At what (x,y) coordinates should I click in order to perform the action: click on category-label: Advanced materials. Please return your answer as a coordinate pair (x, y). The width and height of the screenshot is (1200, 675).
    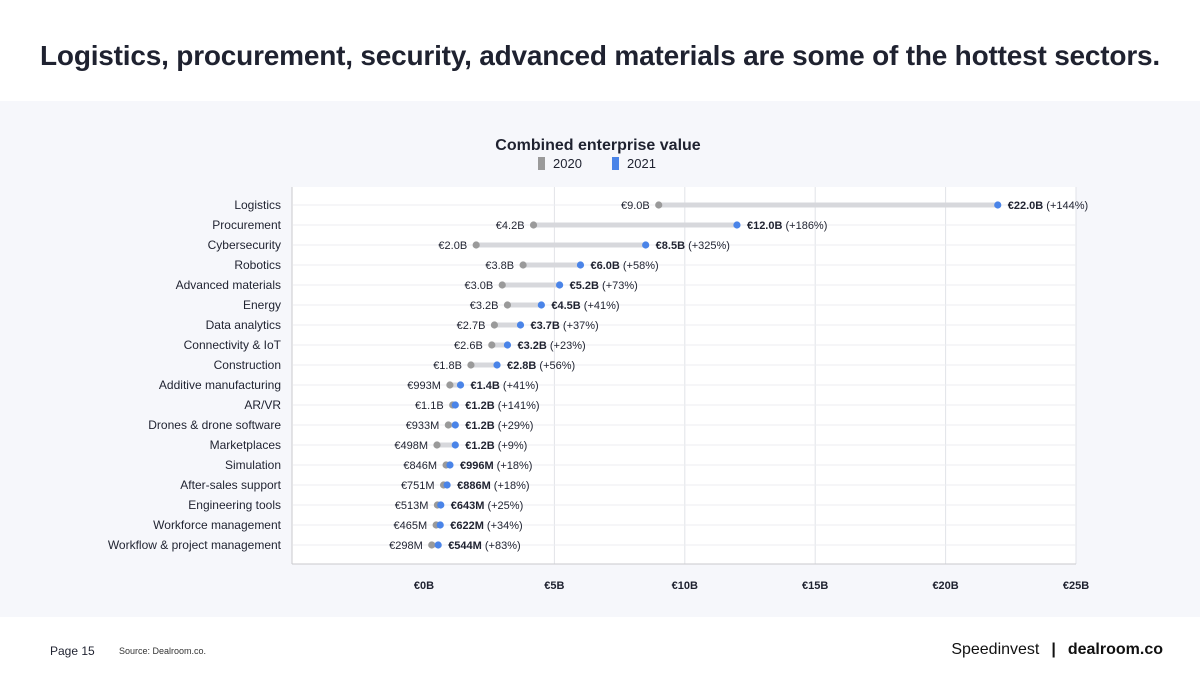
    Looking at the image, I should click on (228, 285).